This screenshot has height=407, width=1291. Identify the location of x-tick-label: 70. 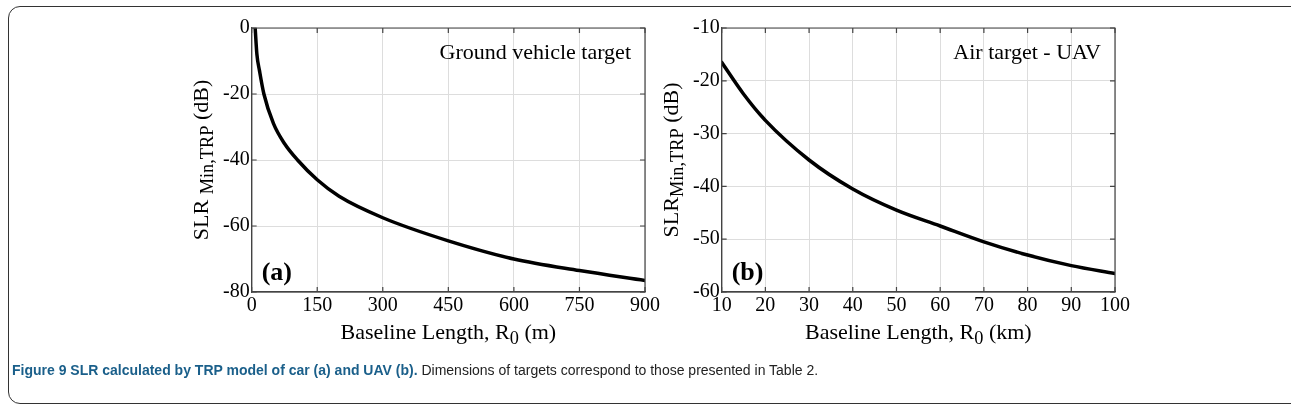
(983, 304).